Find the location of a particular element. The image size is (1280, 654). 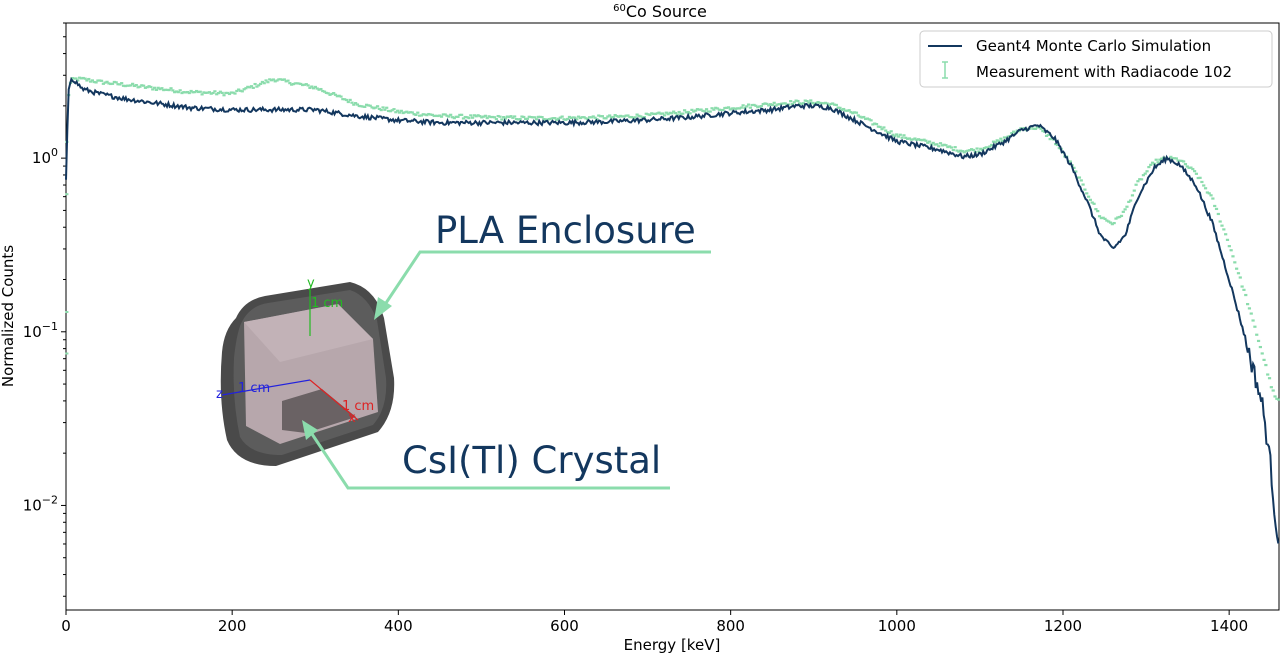

x-axis-label: Energy [keV] is located at coordinates (672, 645).